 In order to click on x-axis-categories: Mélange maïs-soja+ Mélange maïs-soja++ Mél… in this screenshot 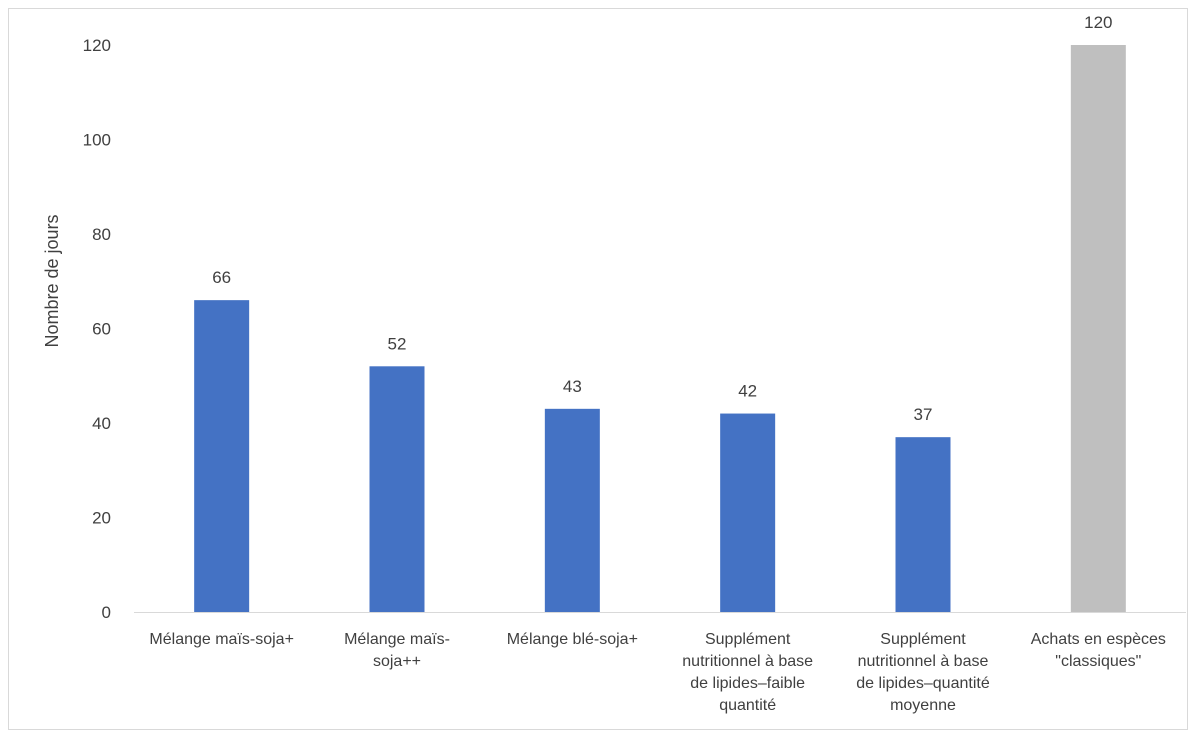, I will do `click(657, 672)`.